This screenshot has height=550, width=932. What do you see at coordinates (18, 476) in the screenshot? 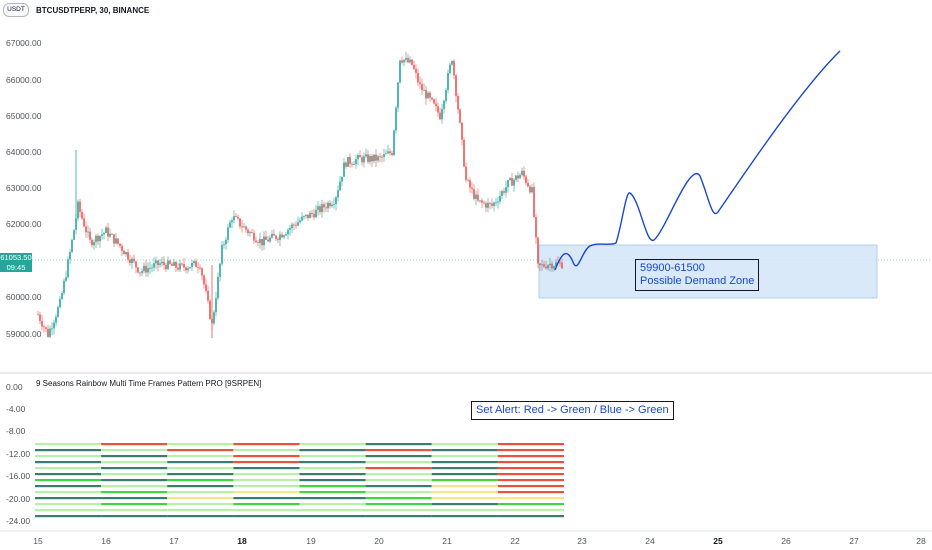
I see `indicator-tick-label: -16.00` at bounding box center [18, 476].